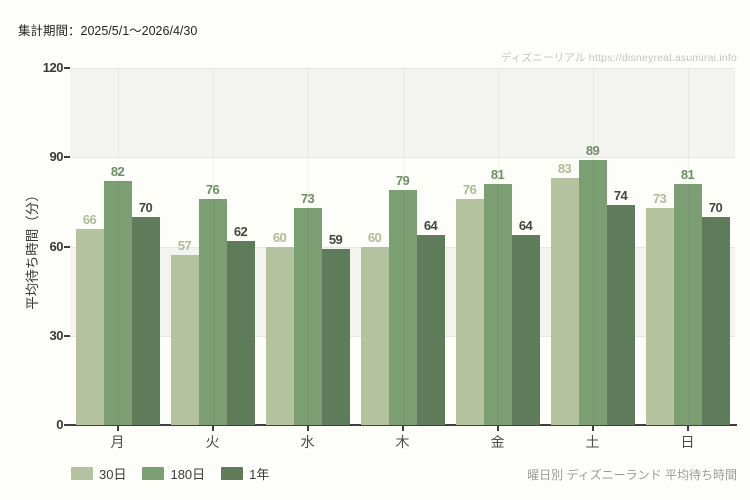  I want to click on bar-180日-日, so click(687, 304).